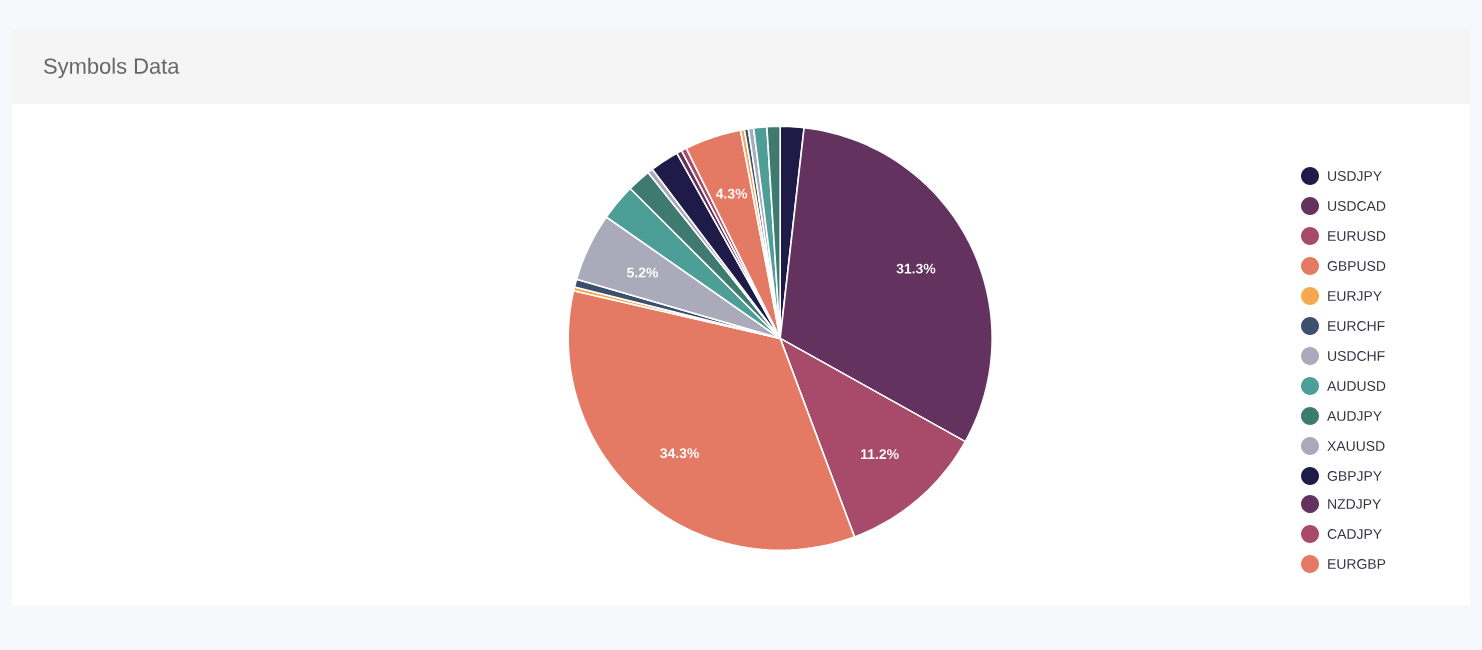 This screenshot has height=650, width=1482. What do you see at coordinates (112, 68) in the screenshot?
I see `text: Symbols Data` at bounding box center [112, 68].